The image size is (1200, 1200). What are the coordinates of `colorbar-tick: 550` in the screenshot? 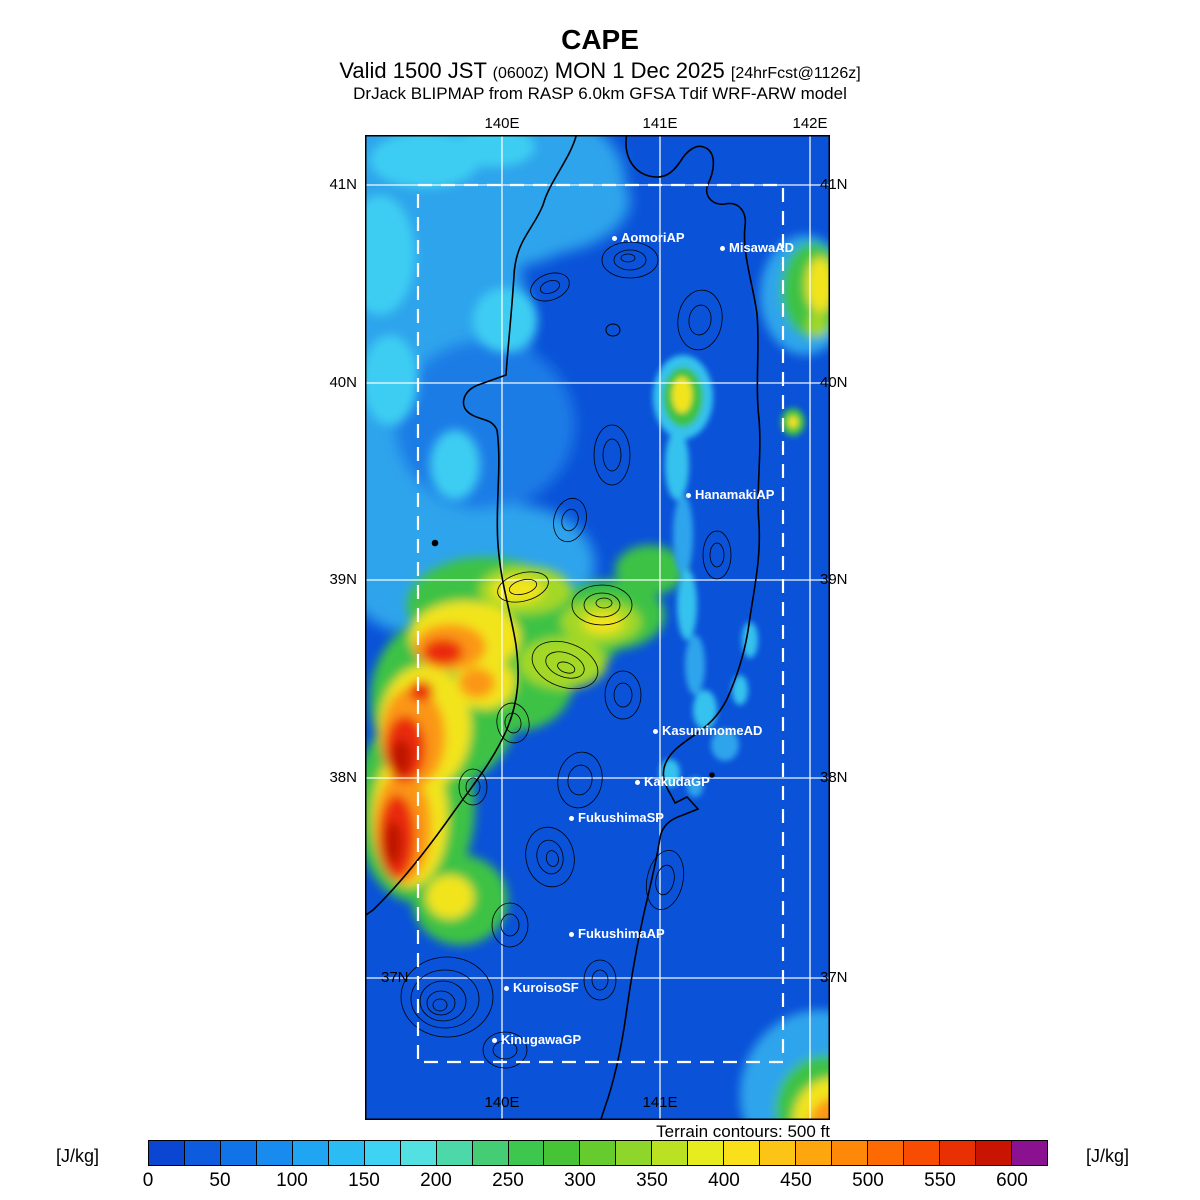 It's located at (940, 1180).